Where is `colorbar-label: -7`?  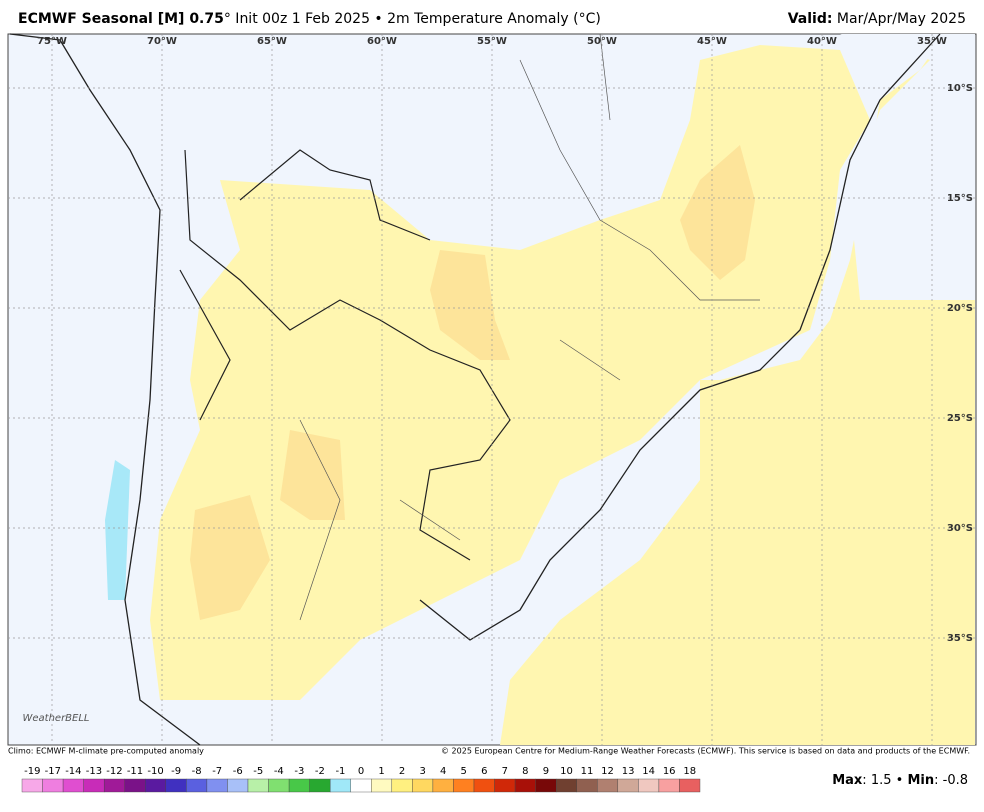 colorbar-label: -7 is located at coordinates (217, 771).